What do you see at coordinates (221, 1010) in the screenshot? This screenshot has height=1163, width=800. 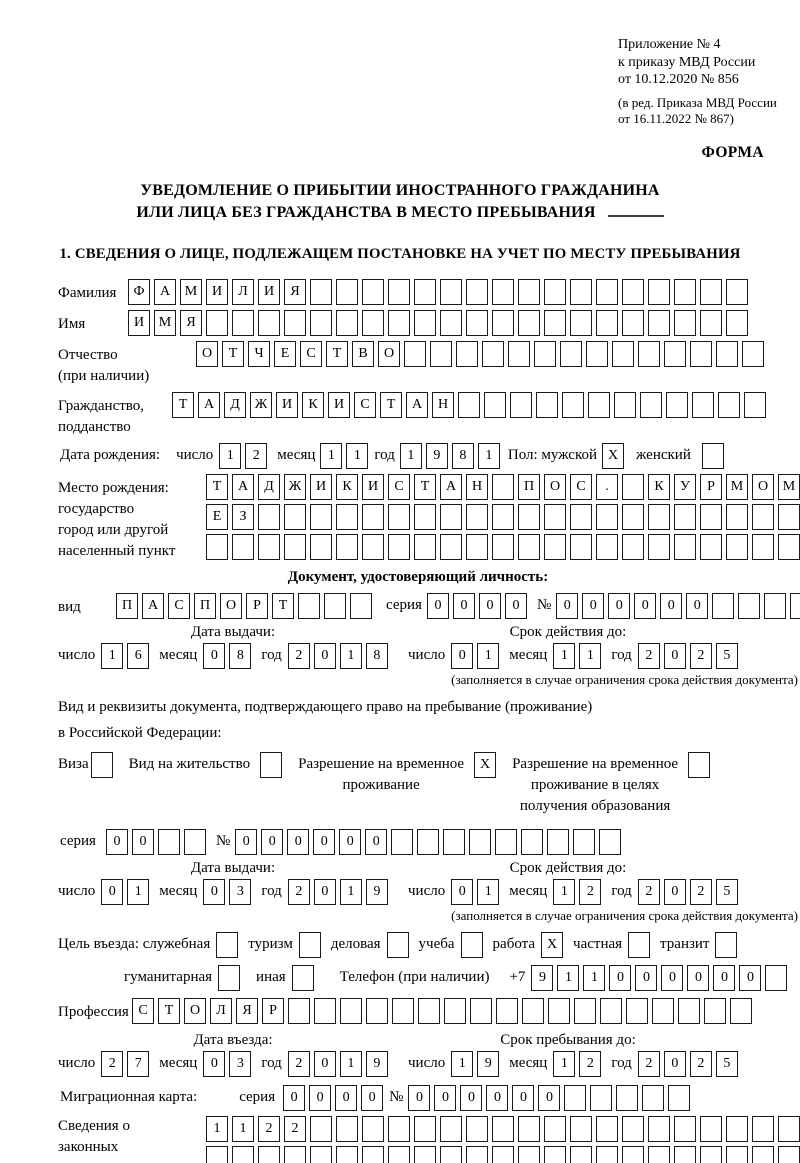 I see `char-cell: Л` at bounding box center [221, 1010].